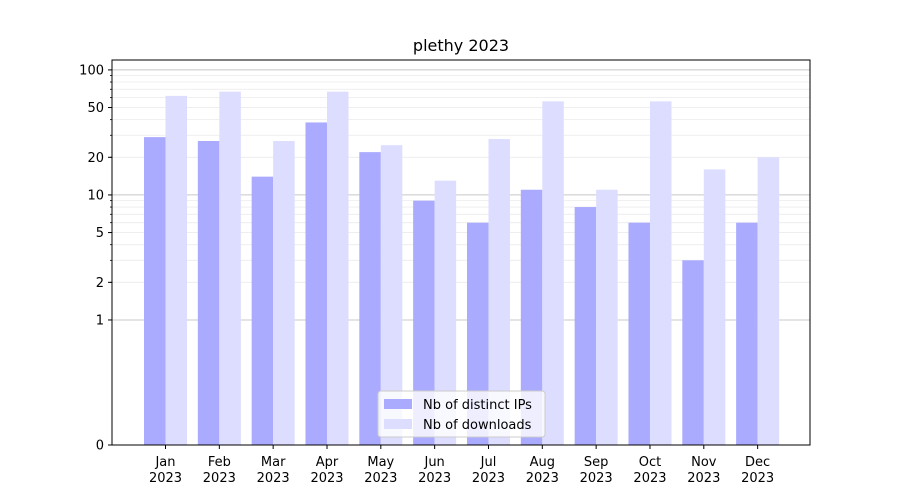 This screenshot has width=900, height=500. Describe the element at coordinates (100, 233) in the screenshot. I see `y-tick-label: 5` at that location.